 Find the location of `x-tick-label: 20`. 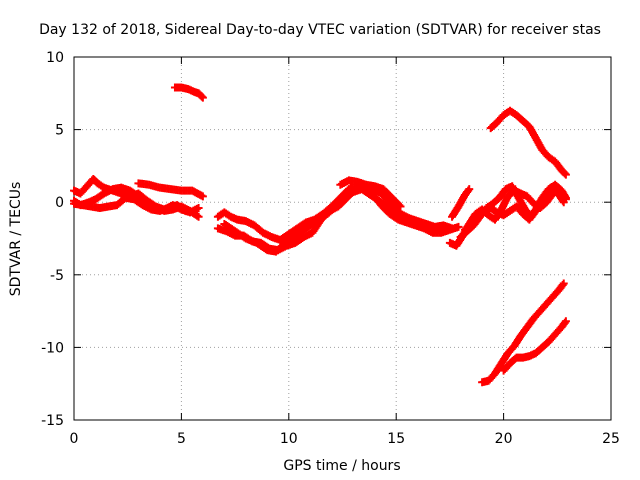

x-tick-label: 20 is located at coordinates (504, 439).